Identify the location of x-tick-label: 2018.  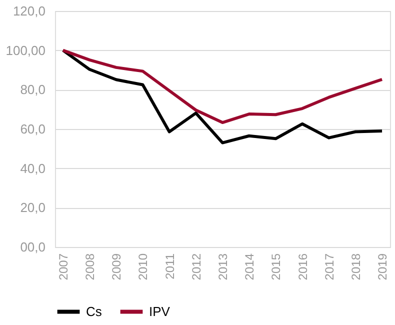
(355, 266).